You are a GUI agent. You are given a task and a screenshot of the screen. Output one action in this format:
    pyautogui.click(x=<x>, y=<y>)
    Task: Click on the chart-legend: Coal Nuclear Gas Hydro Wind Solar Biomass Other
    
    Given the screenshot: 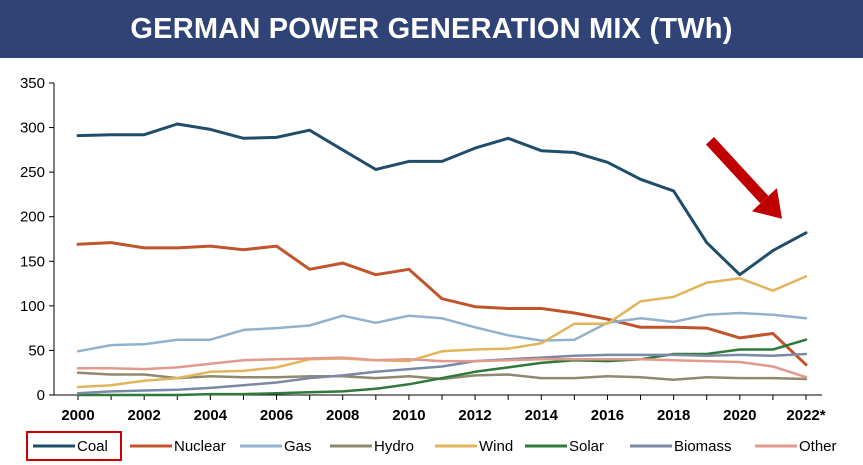 What is the action you would take?
    pyautogui.click(x=431, y=446)
    